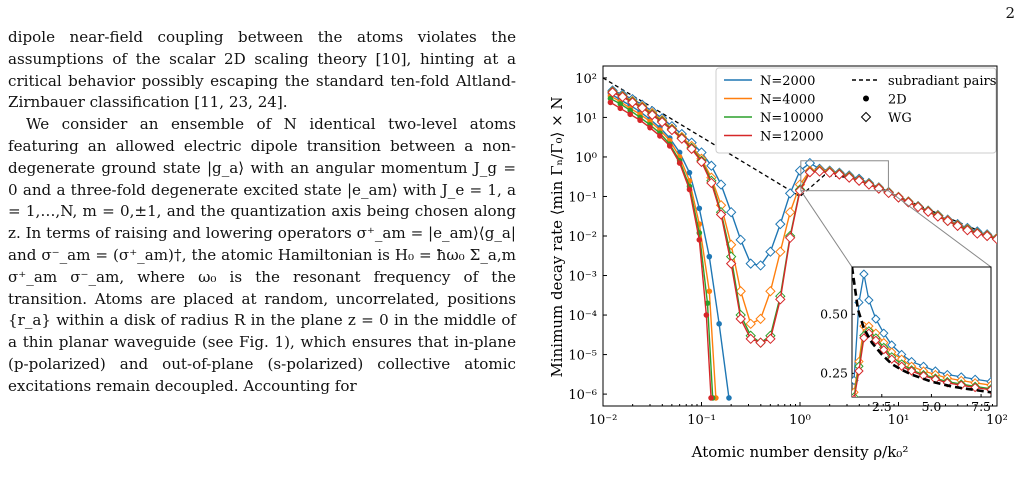  Describe the element at coordinates (582, 237) in the screenshot. I see `y-tick-label: 10⁻²` at that location.